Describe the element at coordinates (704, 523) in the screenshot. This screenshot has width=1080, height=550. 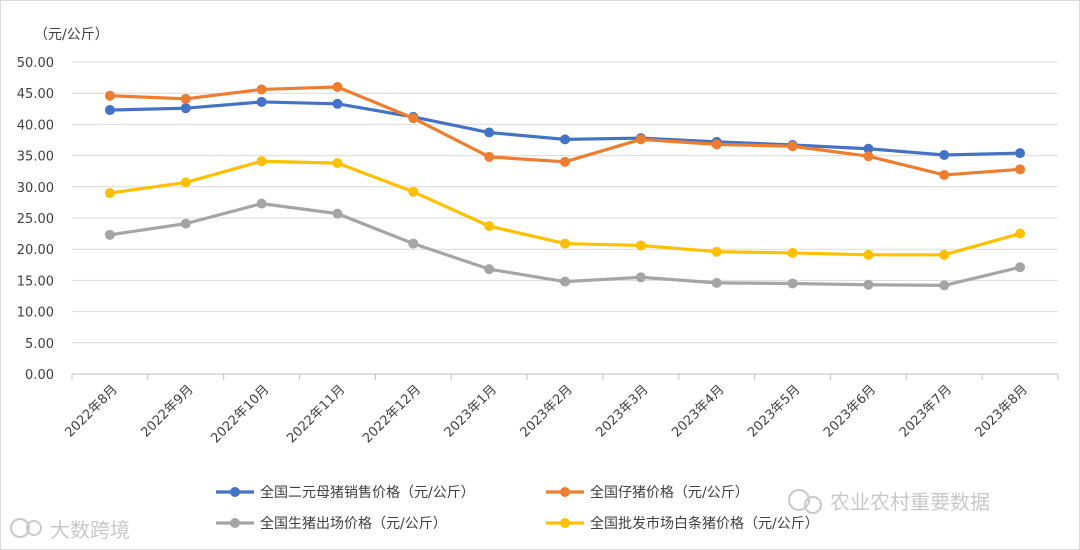
I see `legend-label: 全国批发市场白条猪价格（元/公斤）` at that location.